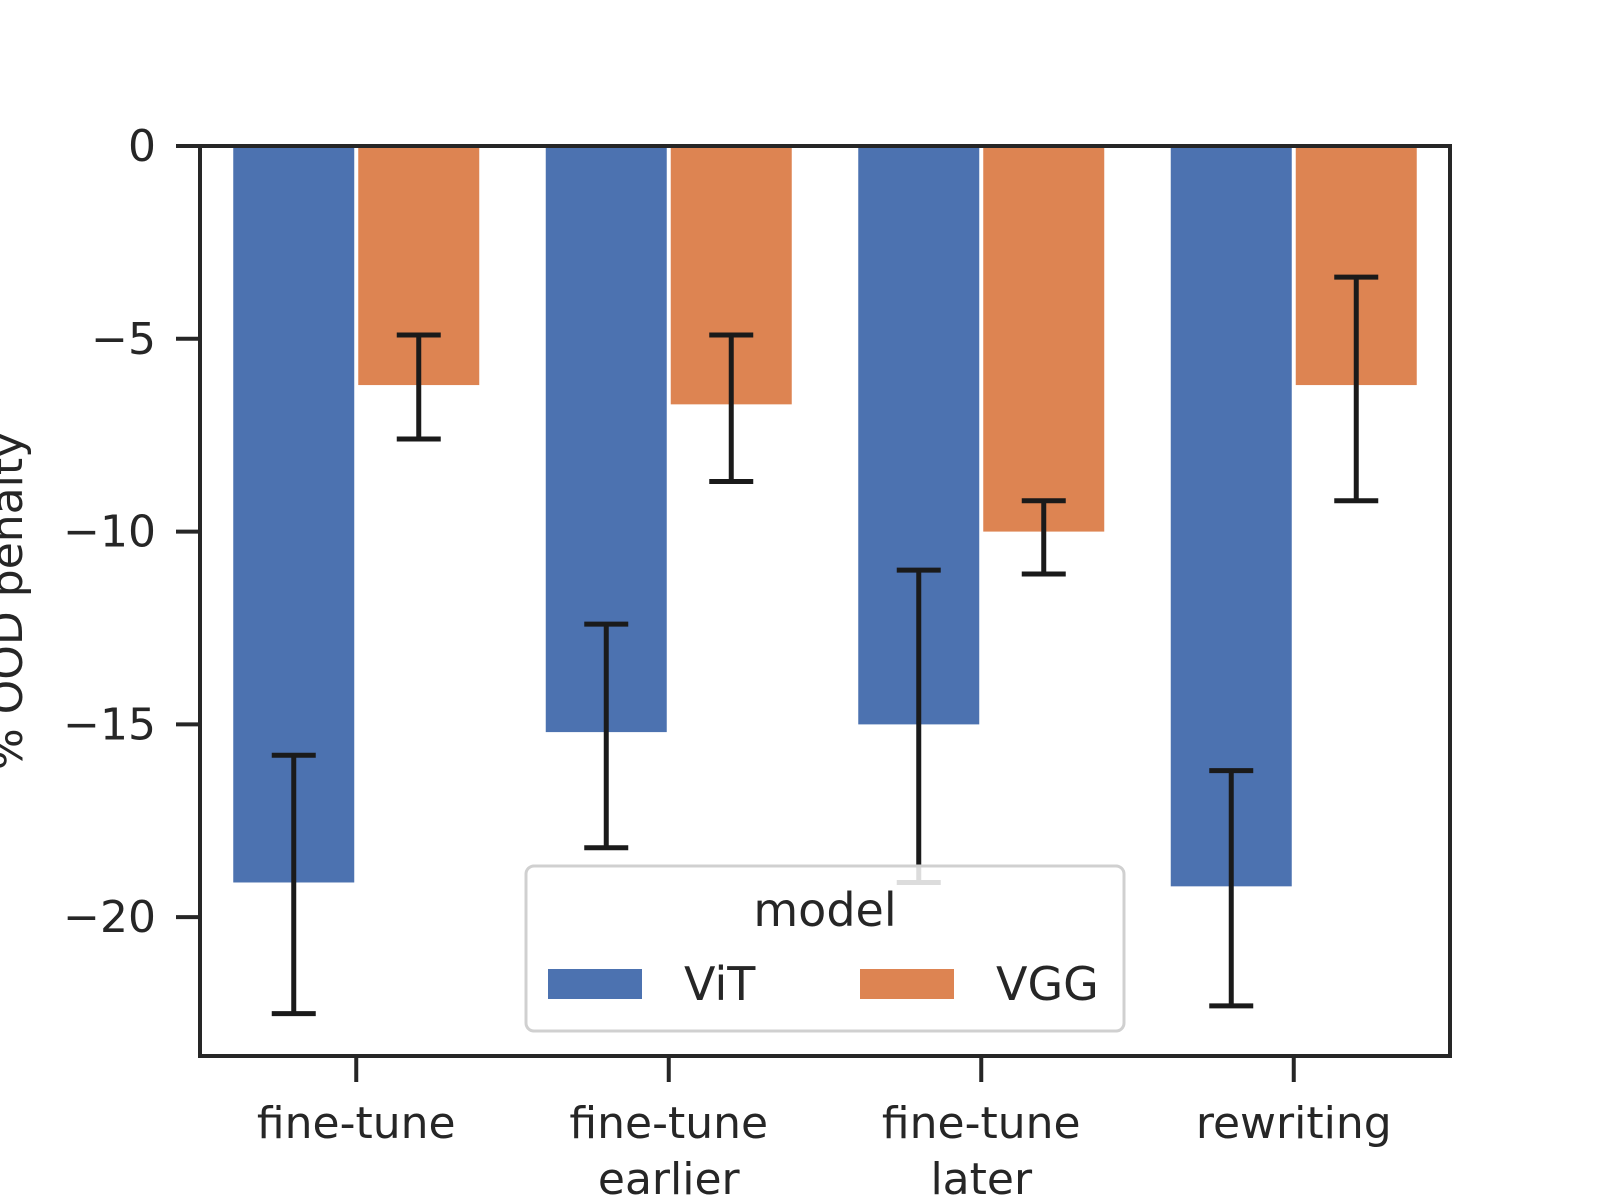 This screenshot has height=1200, width=1600. What do you see at coordinates (824, 910) in the screenshot?
I see `legend-title: model` at bounding box center [824, 910].